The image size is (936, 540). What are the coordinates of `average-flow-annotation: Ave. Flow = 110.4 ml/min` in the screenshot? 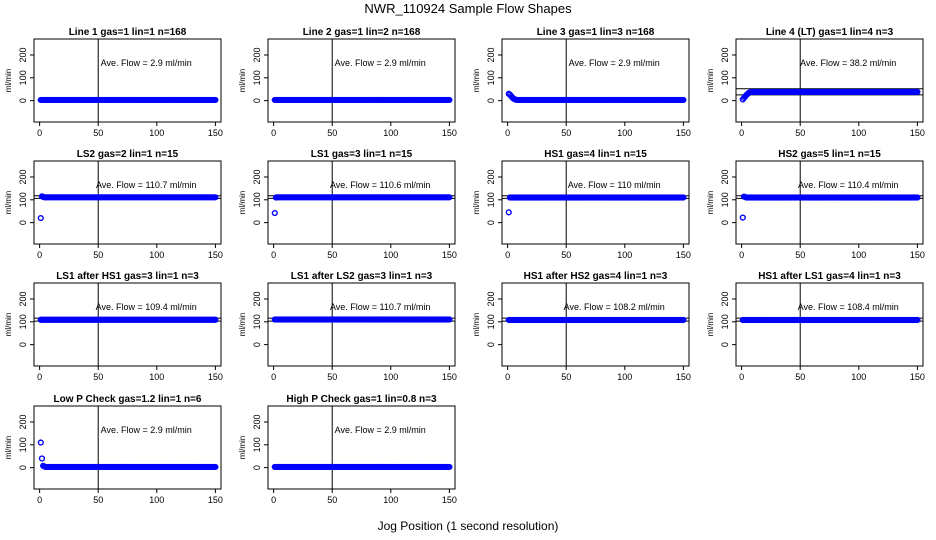 It's located at (848, 185).